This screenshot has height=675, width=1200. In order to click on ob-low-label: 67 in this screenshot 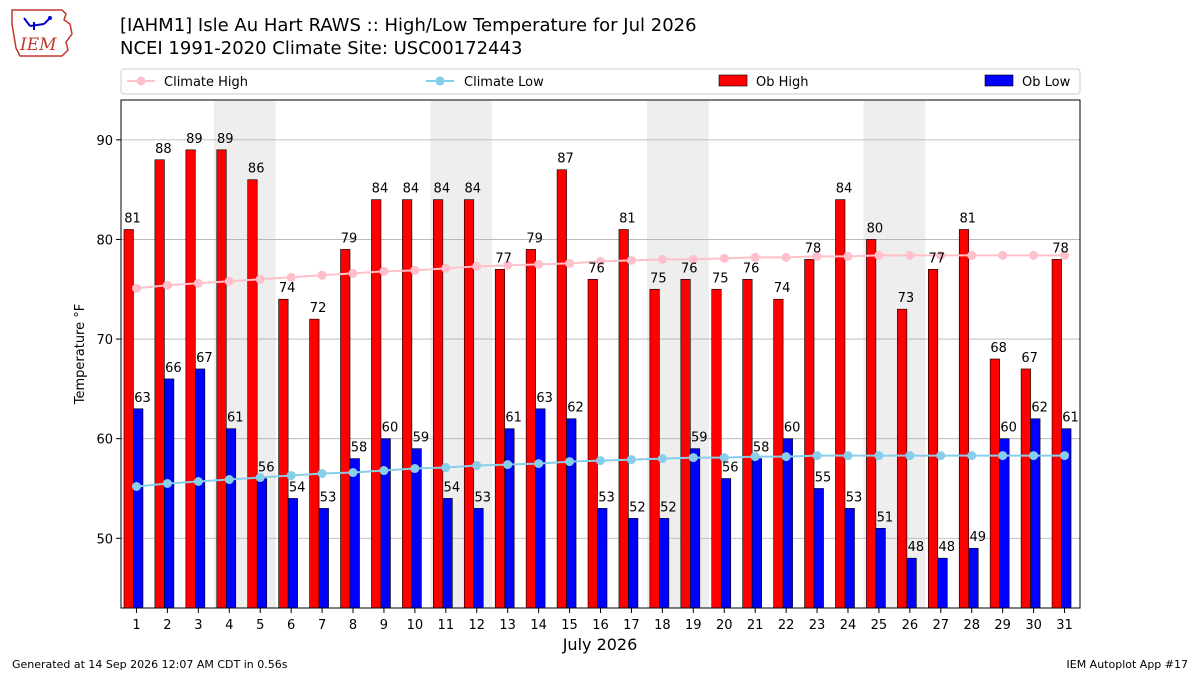, I will do `click(204, 358)`.